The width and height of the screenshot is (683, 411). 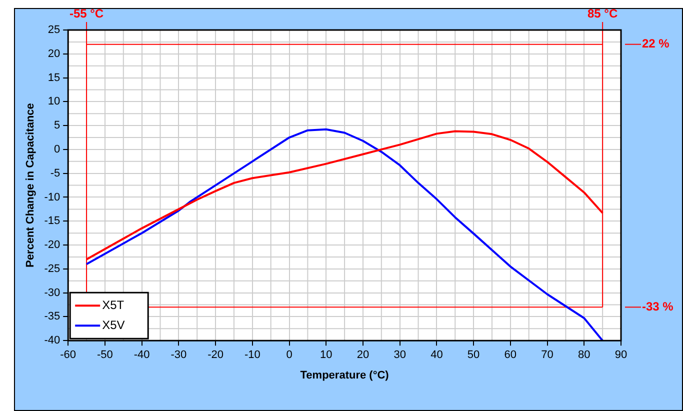 What do you see at coordinates (54, 30) in the screenshot?
I see `y-tick-label: 25` at bounding box center [54, 30].